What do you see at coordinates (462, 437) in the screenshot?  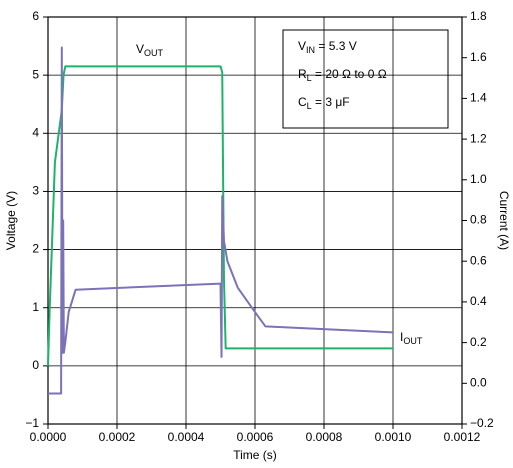 I see `x-tick-label: 0.0012` at bounding box center [462, 437].